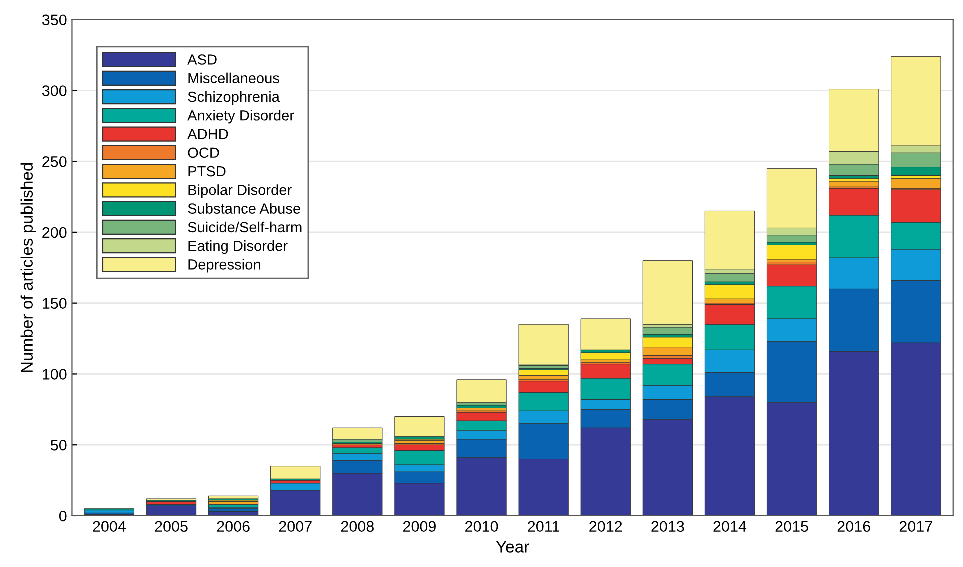 The height and width of the screenshot is (567, 963). I want to click on x-tick-label: 2013, so click(668, 526).